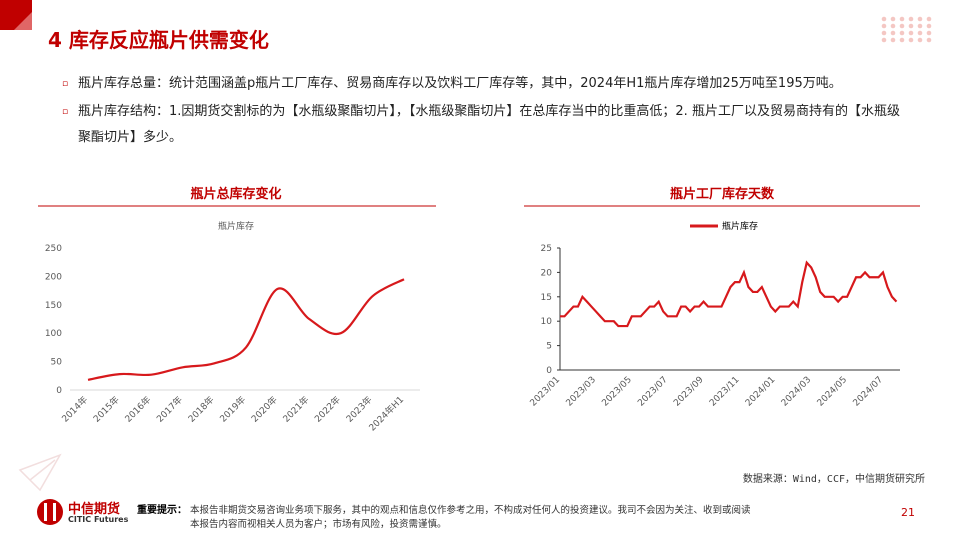  Describe the element at coordinates (318, 524) in the screenshot. I see `notice-line: 本报告内容而视相关人员为客户；市场有风险，投资需谨慎。` at that location.